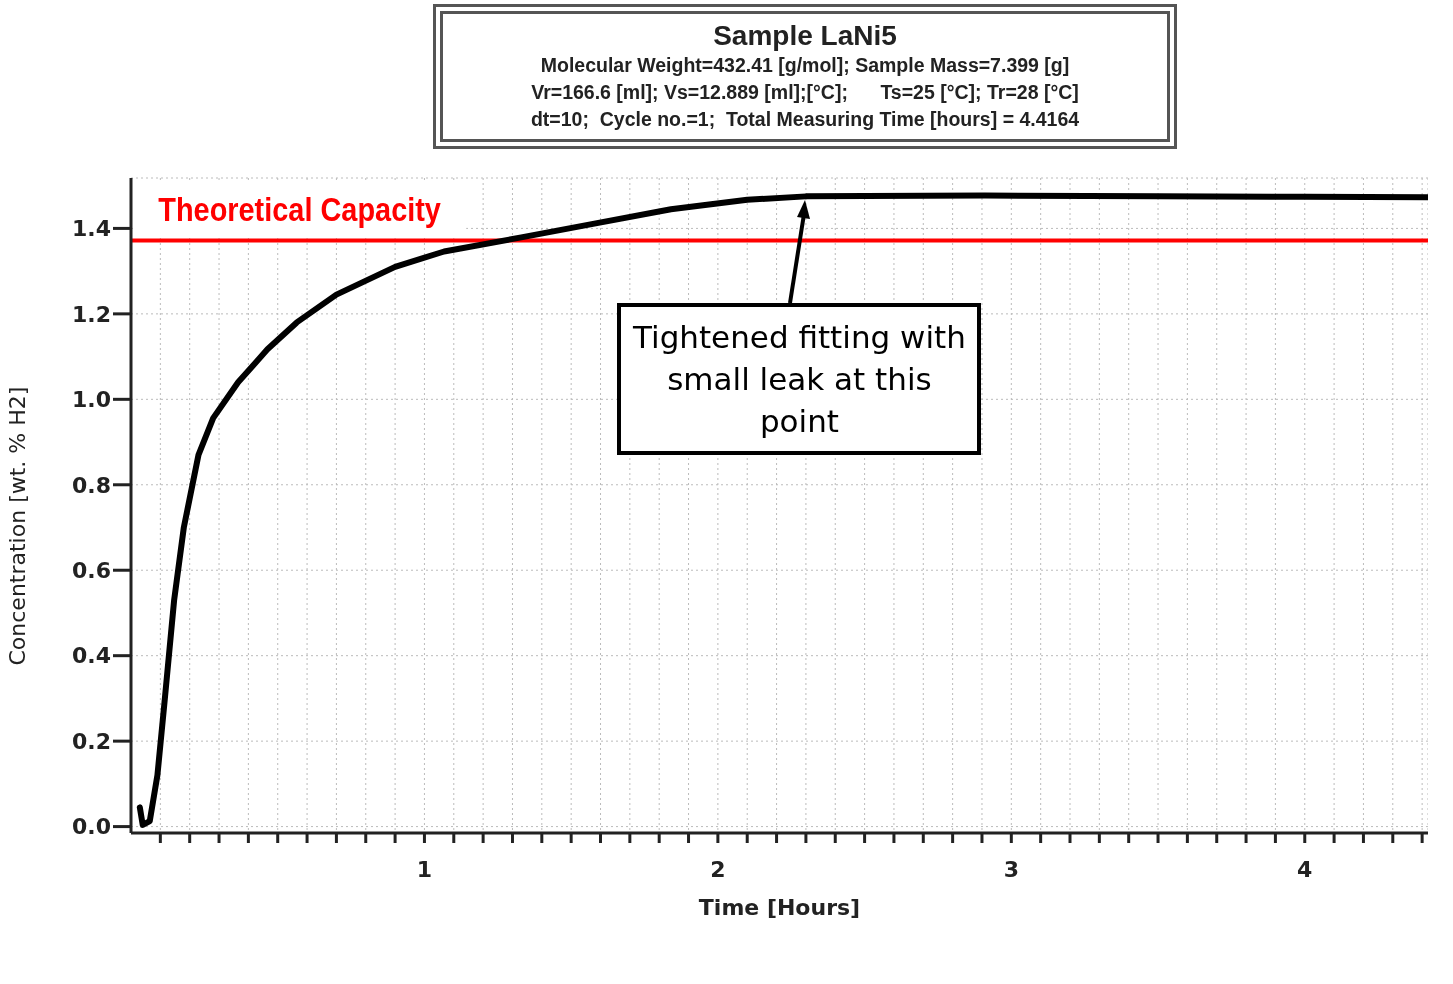 The image size is (1453, 984). Describe the element at coordinates (1011, 869) in the screenshot. I see `x-tick-label: 3` at that location.